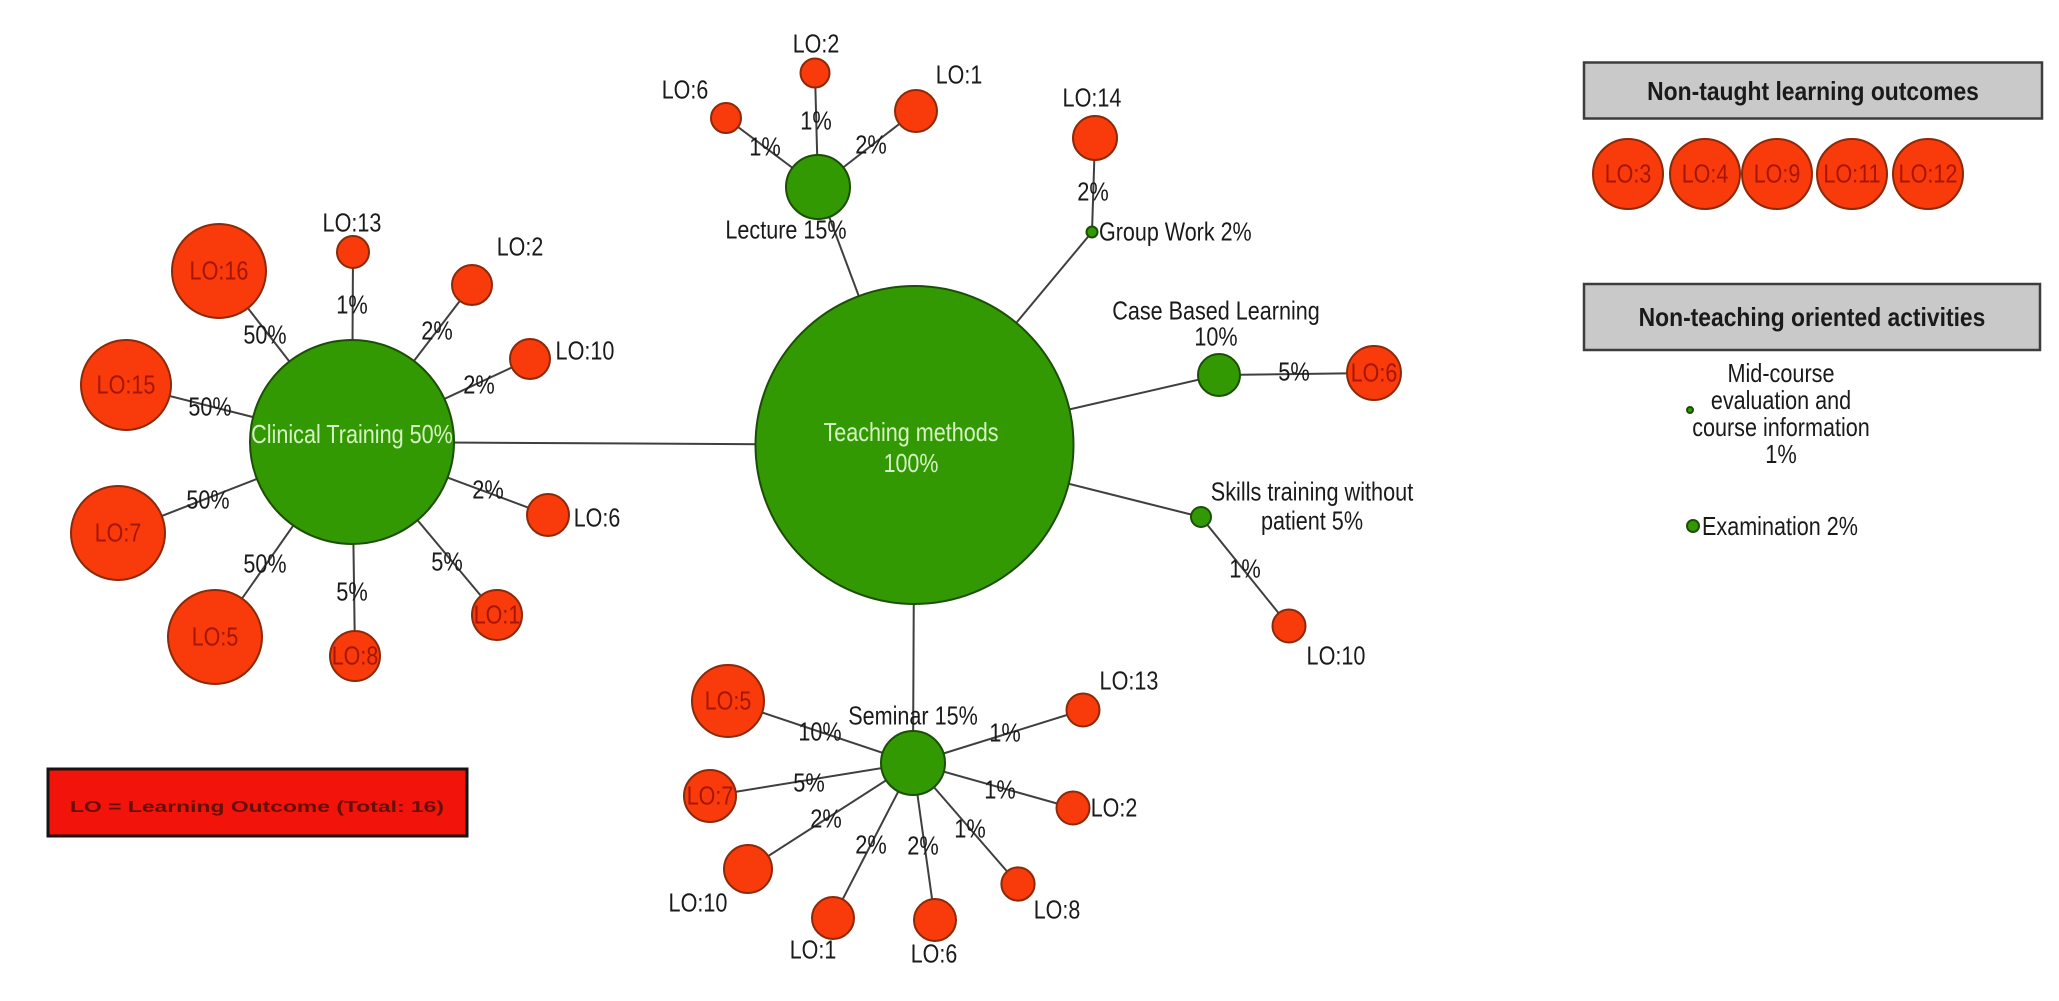 This screenshot has height=1001, width=2059. What do you see at coordinates (126, 385) in the screenshot?
I see `svg-text: LO:15` at bounding box center [126, 385].